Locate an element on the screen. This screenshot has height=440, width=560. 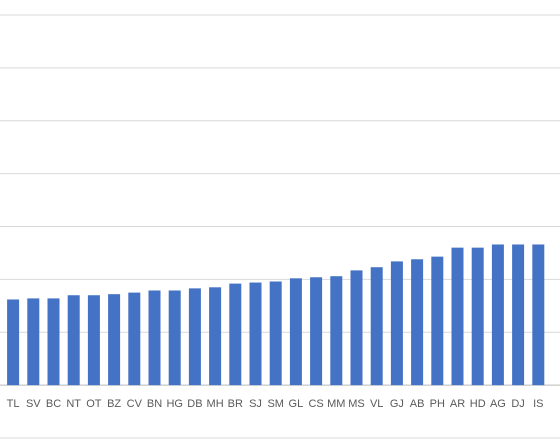
x-tick-label: MM is located at coordinates (336, 404).